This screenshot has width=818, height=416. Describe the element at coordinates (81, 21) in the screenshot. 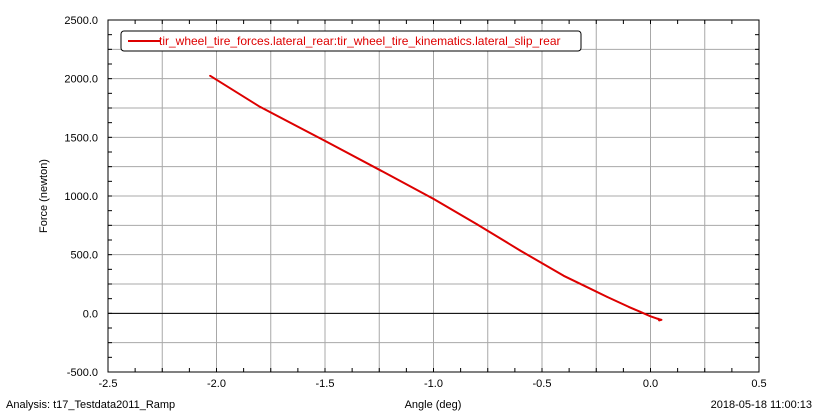

I see `y-tick-label: 2500.0` at that location.